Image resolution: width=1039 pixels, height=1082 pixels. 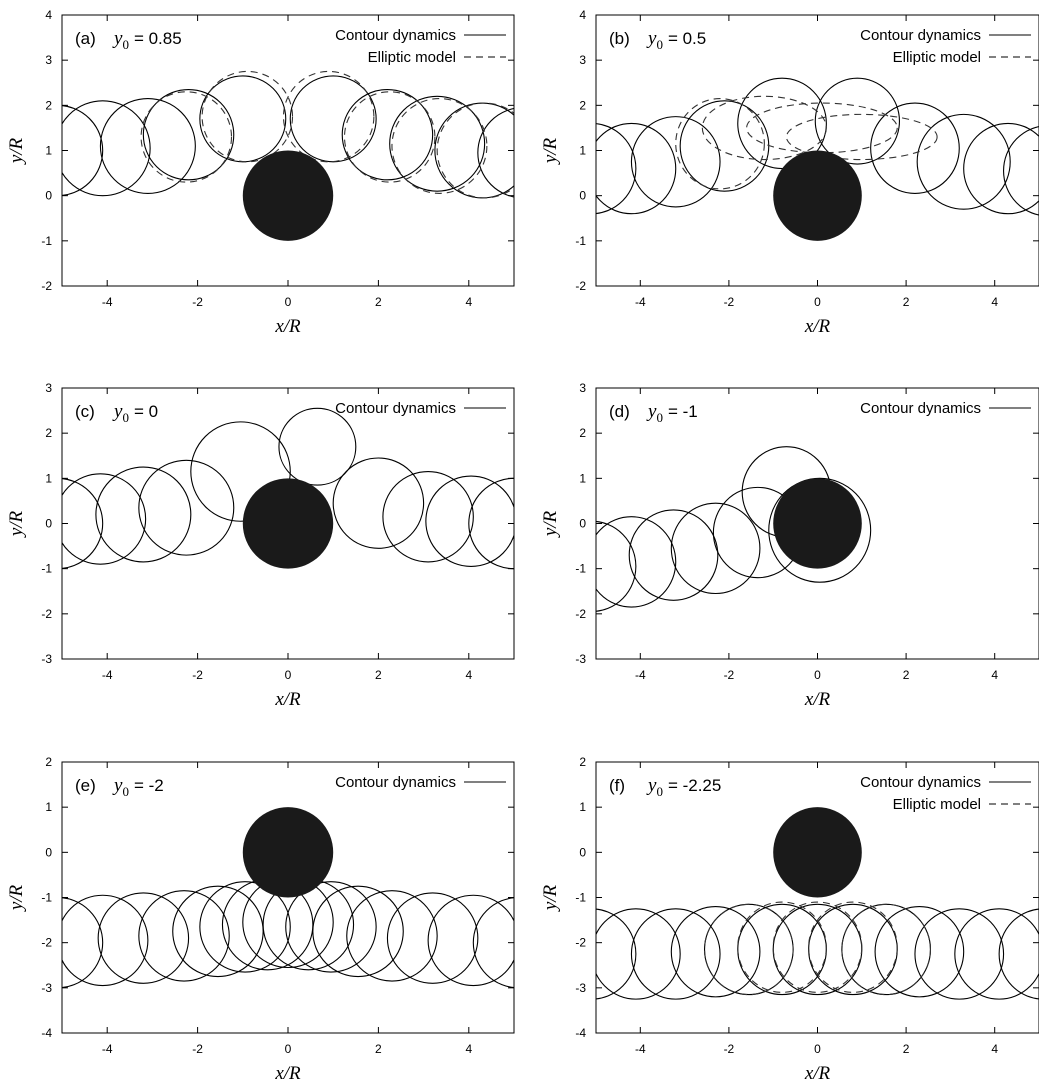 What do you see at coordinates (48, 388) in the screenshot?
I see `y-tick-label: 3` at bounding box center [48, 388].